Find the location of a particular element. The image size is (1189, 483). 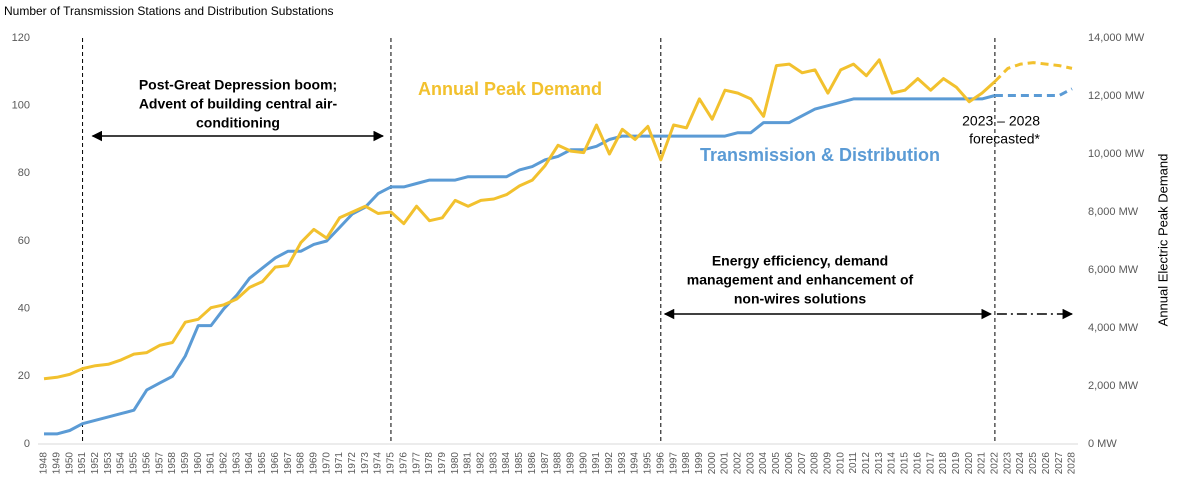

x-tick-label: 1982 is located at coordinates (481, 463).